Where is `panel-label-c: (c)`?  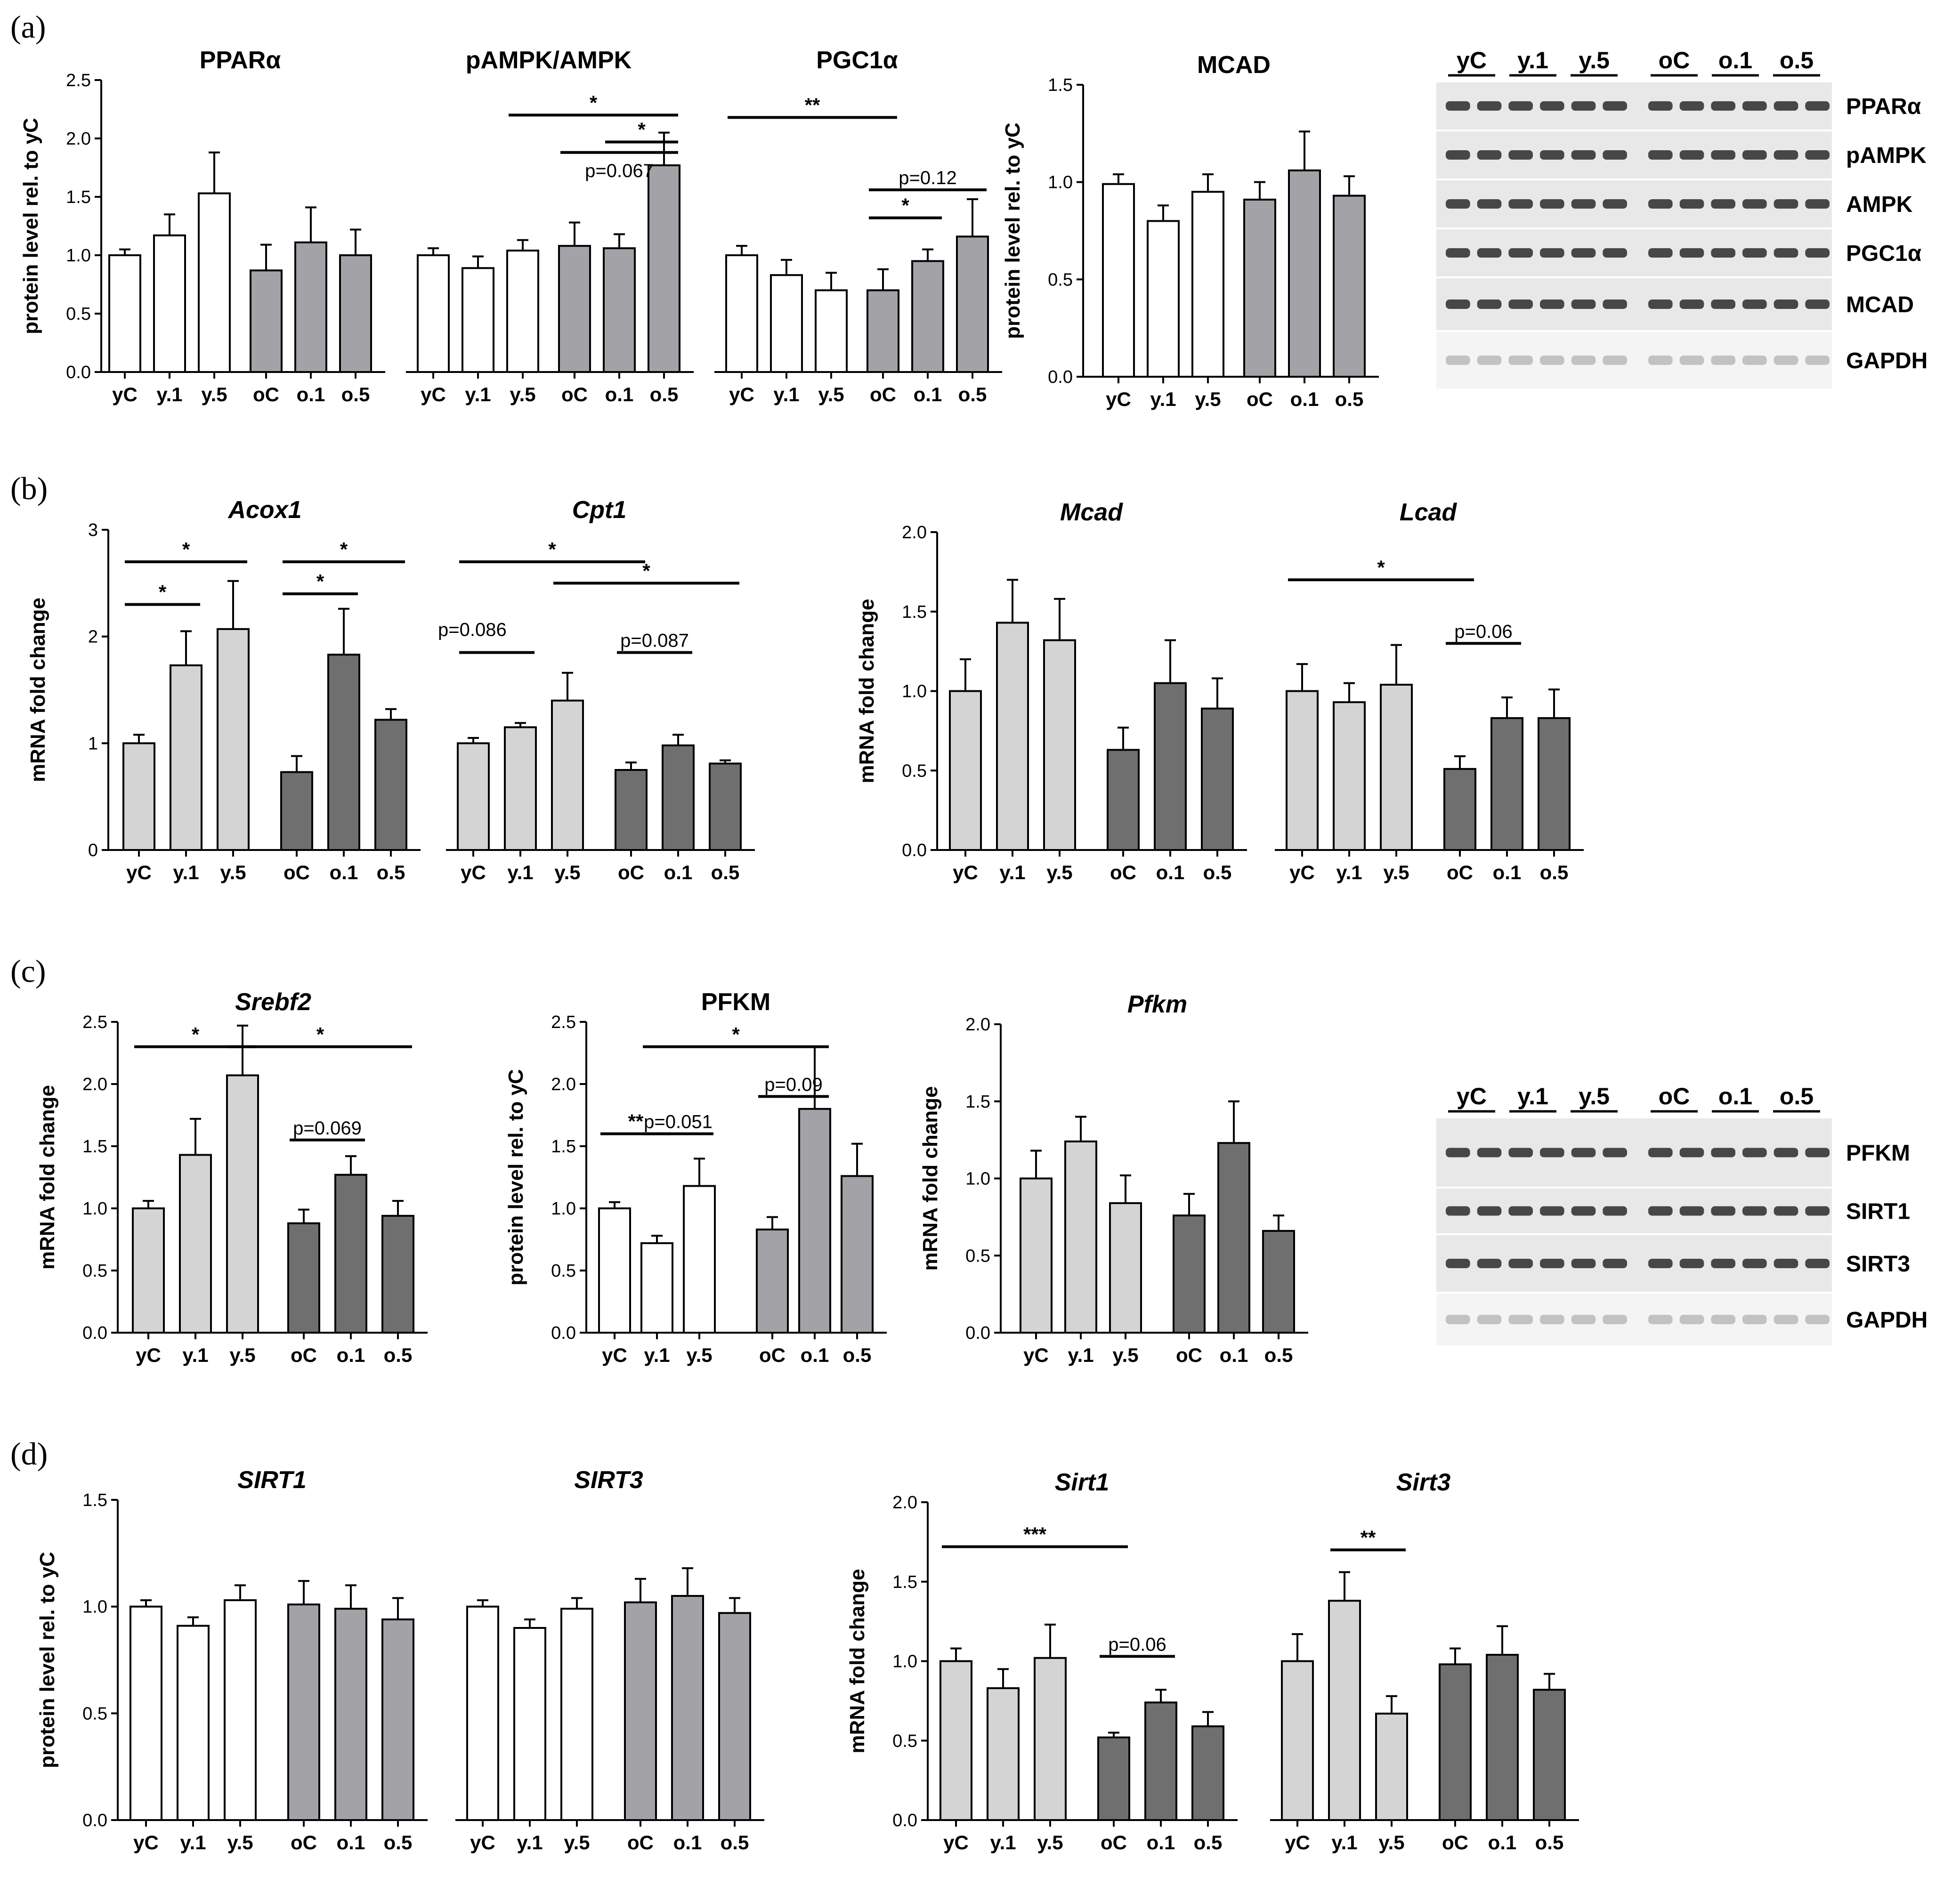
panel-label-c: (c) is located at coordinates (28, 971).